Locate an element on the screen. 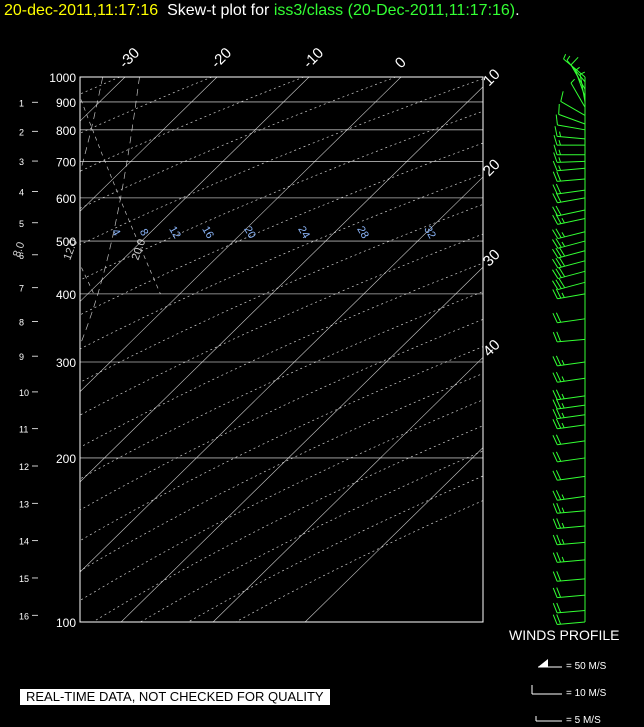  isotherm-label: 0 is located at coordinates (401, 63).